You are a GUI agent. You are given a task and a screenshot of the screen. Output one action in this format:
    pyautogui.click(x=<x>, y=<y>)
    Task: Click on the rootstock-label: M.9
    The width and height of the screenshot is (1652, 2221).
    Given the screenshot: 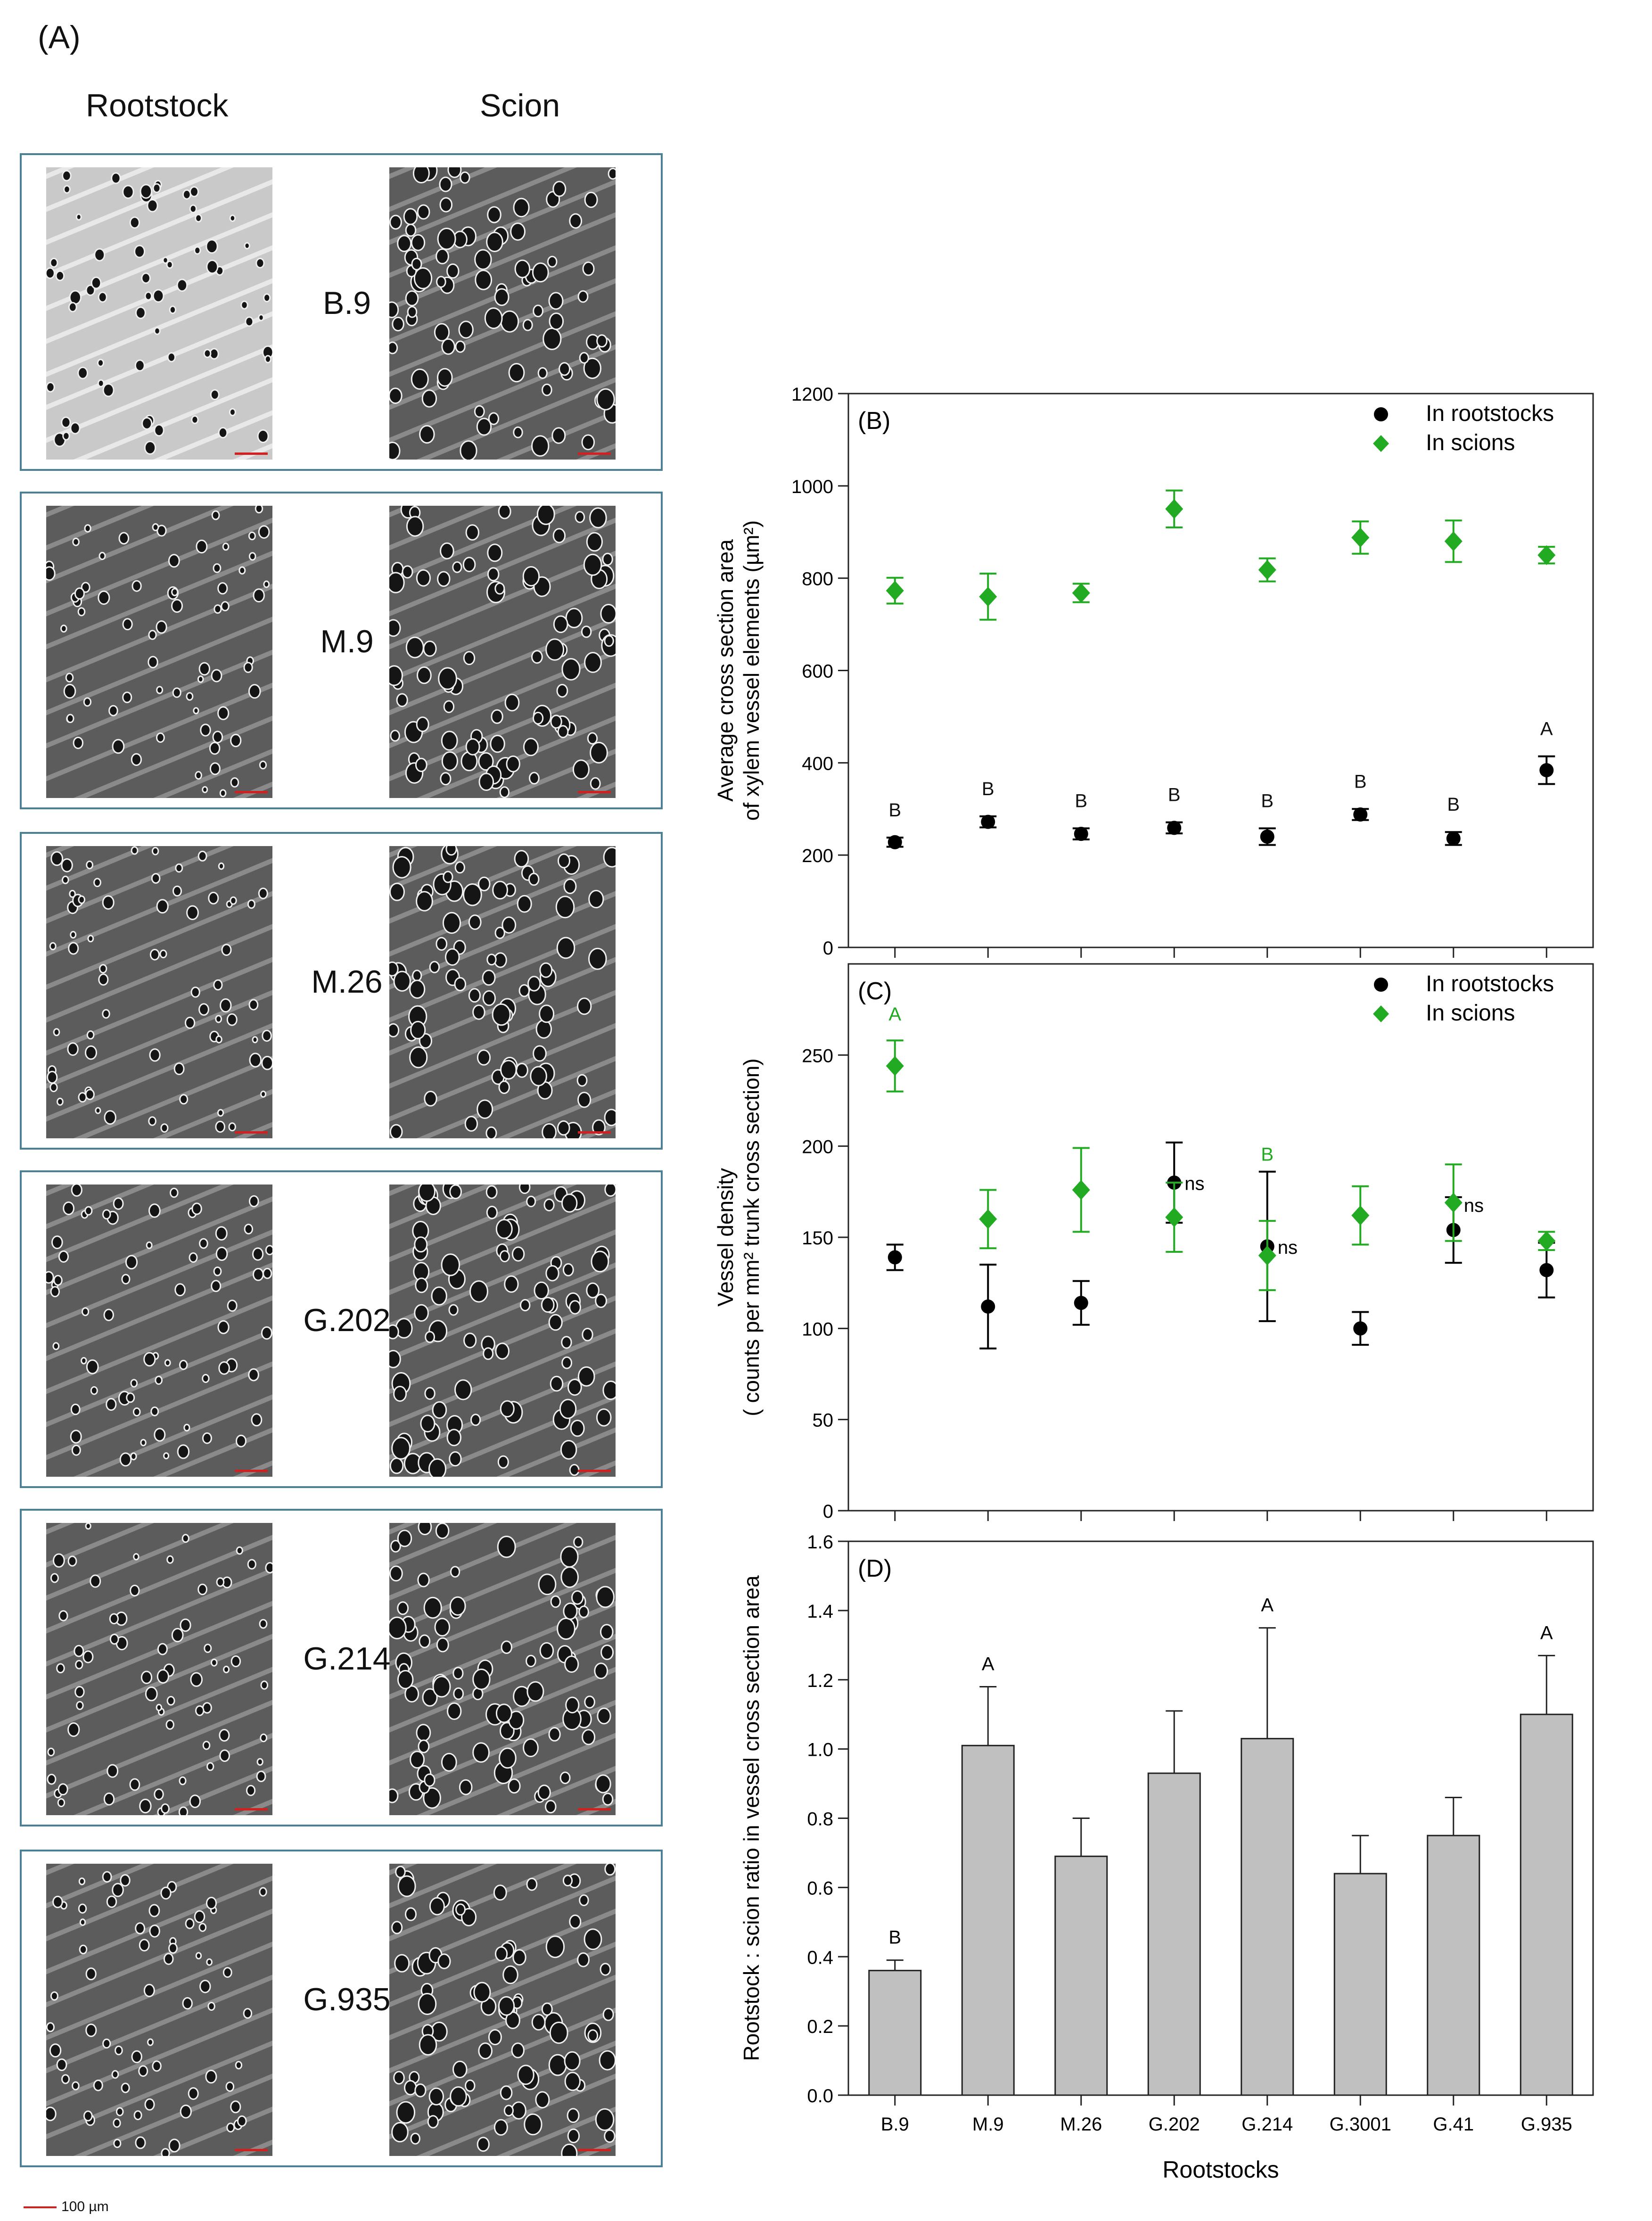 What is the action you would take?
    pyautogui.click(x=347, y=641)
    